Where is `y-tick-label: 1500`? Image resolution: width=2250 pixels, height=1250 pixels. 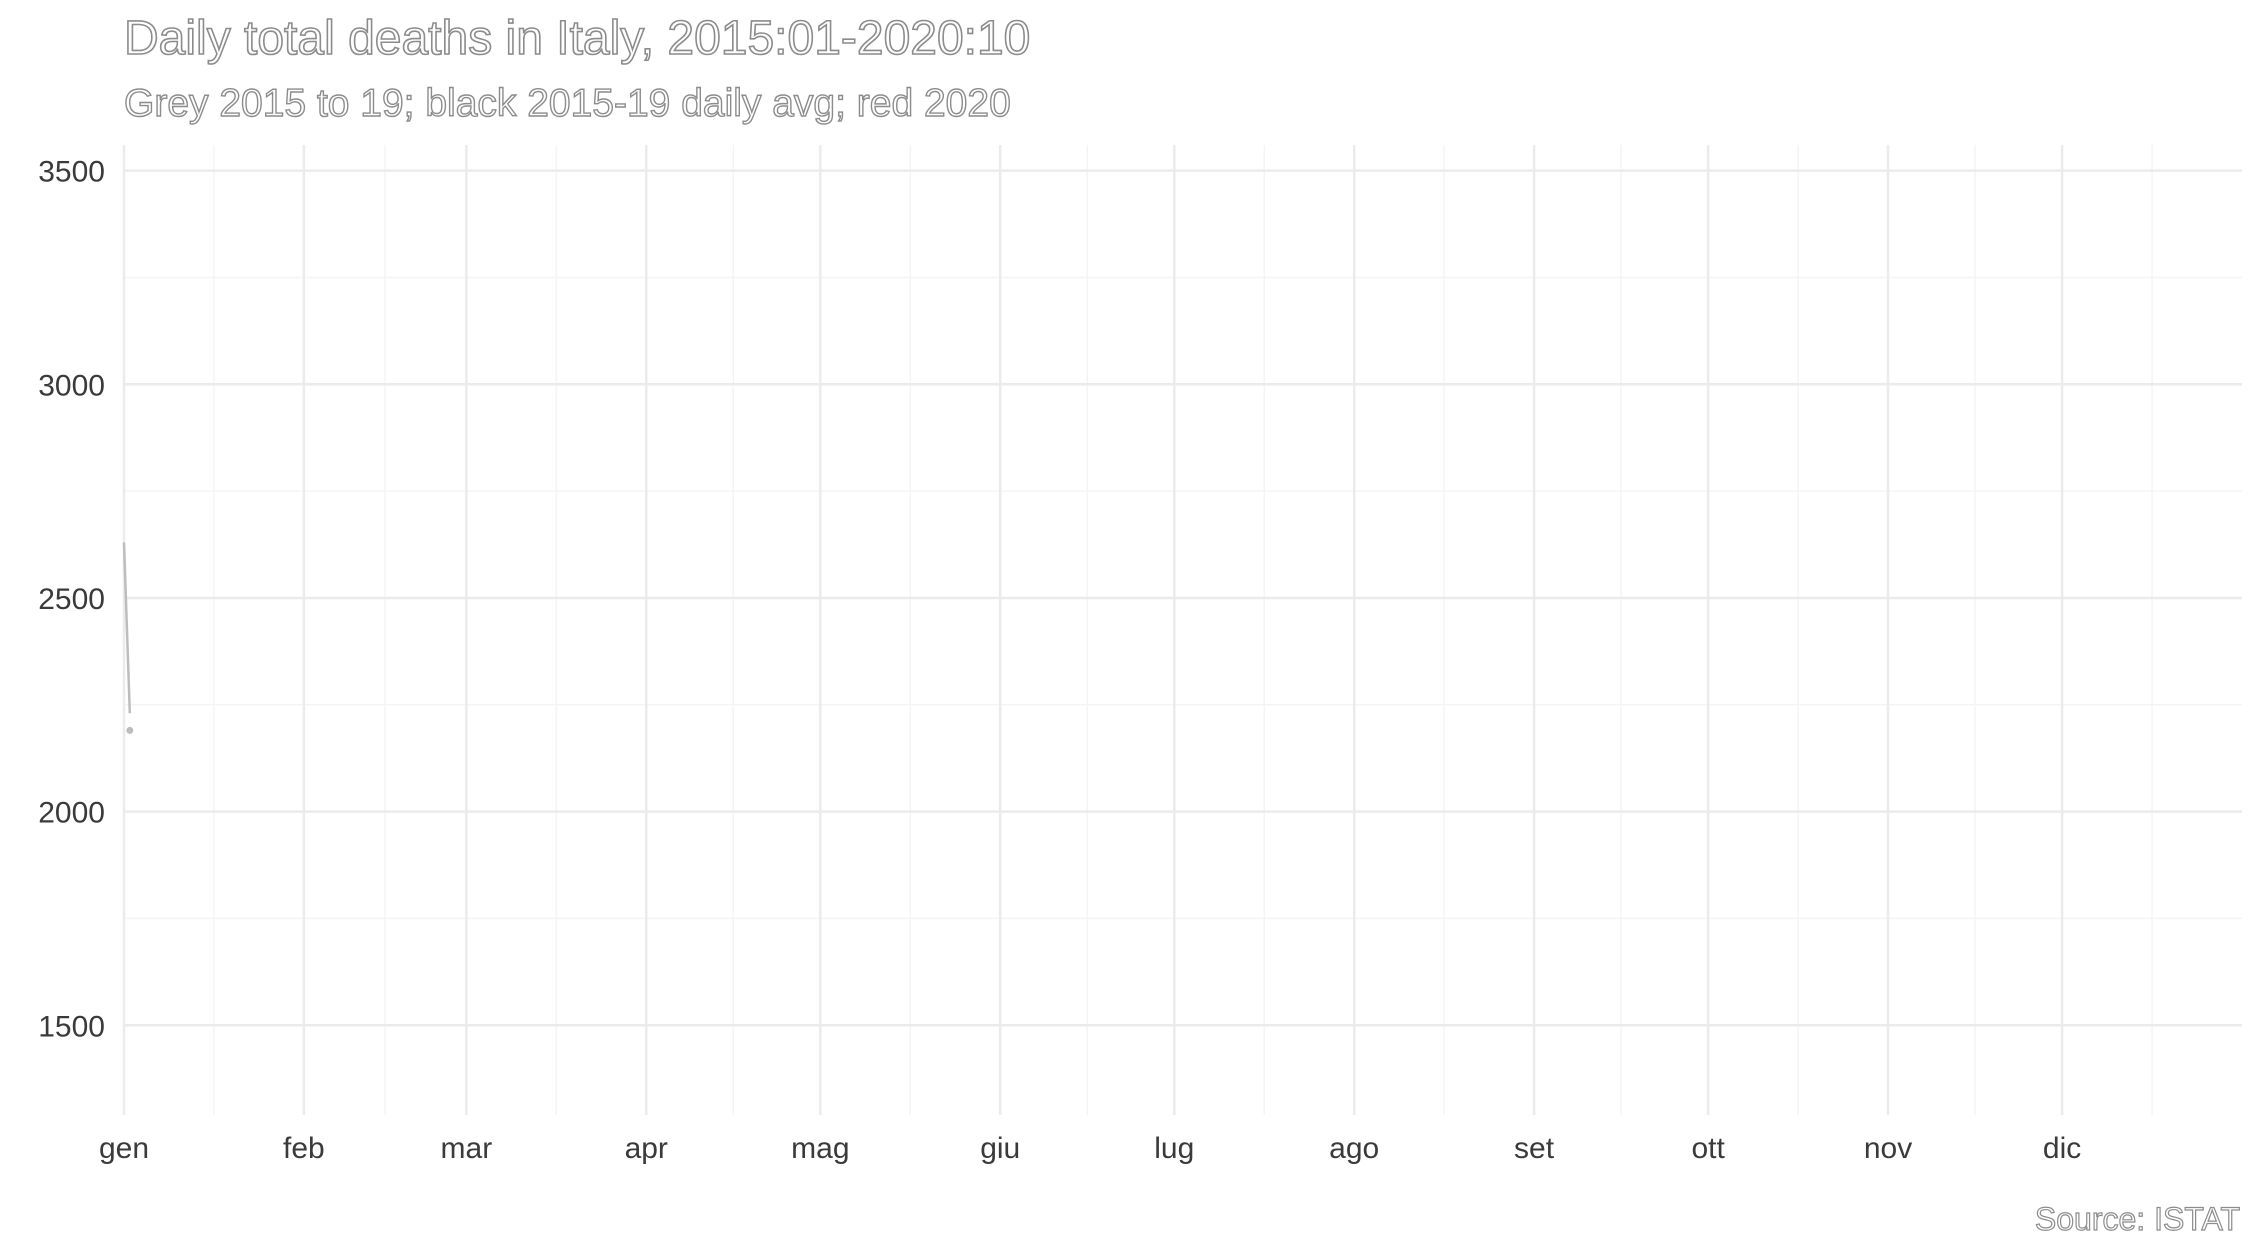 y-tick-label: 1500 is located at coordinates (71, 1026).